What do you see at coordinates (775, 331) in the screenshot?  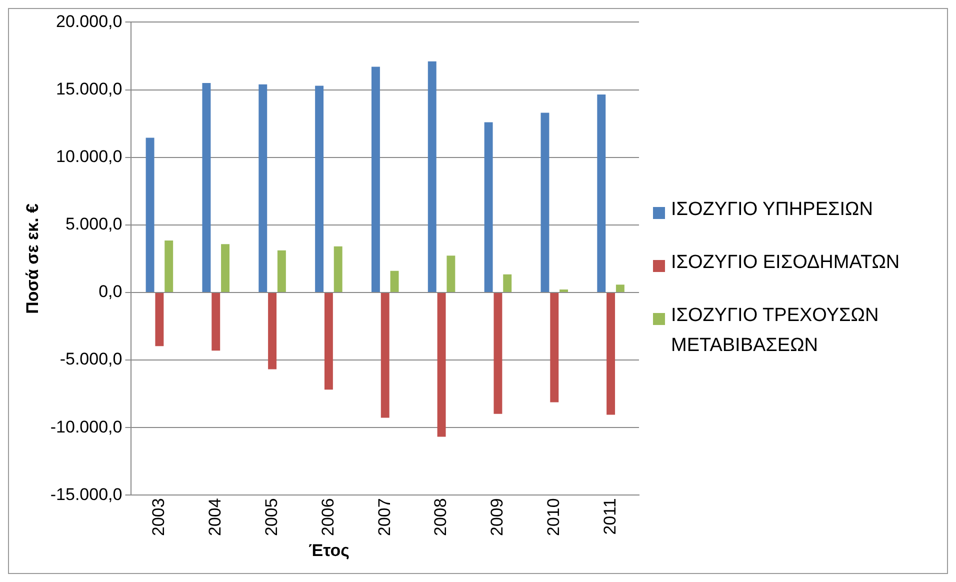 I see `legend-label: ΙΣΟΖΥΓΙΟ ΤΡΕΧΟΥΣΩΝ ΜΕΤΑΒΙΒΑΣΕΩΝ` at bounding box center [775, 331].